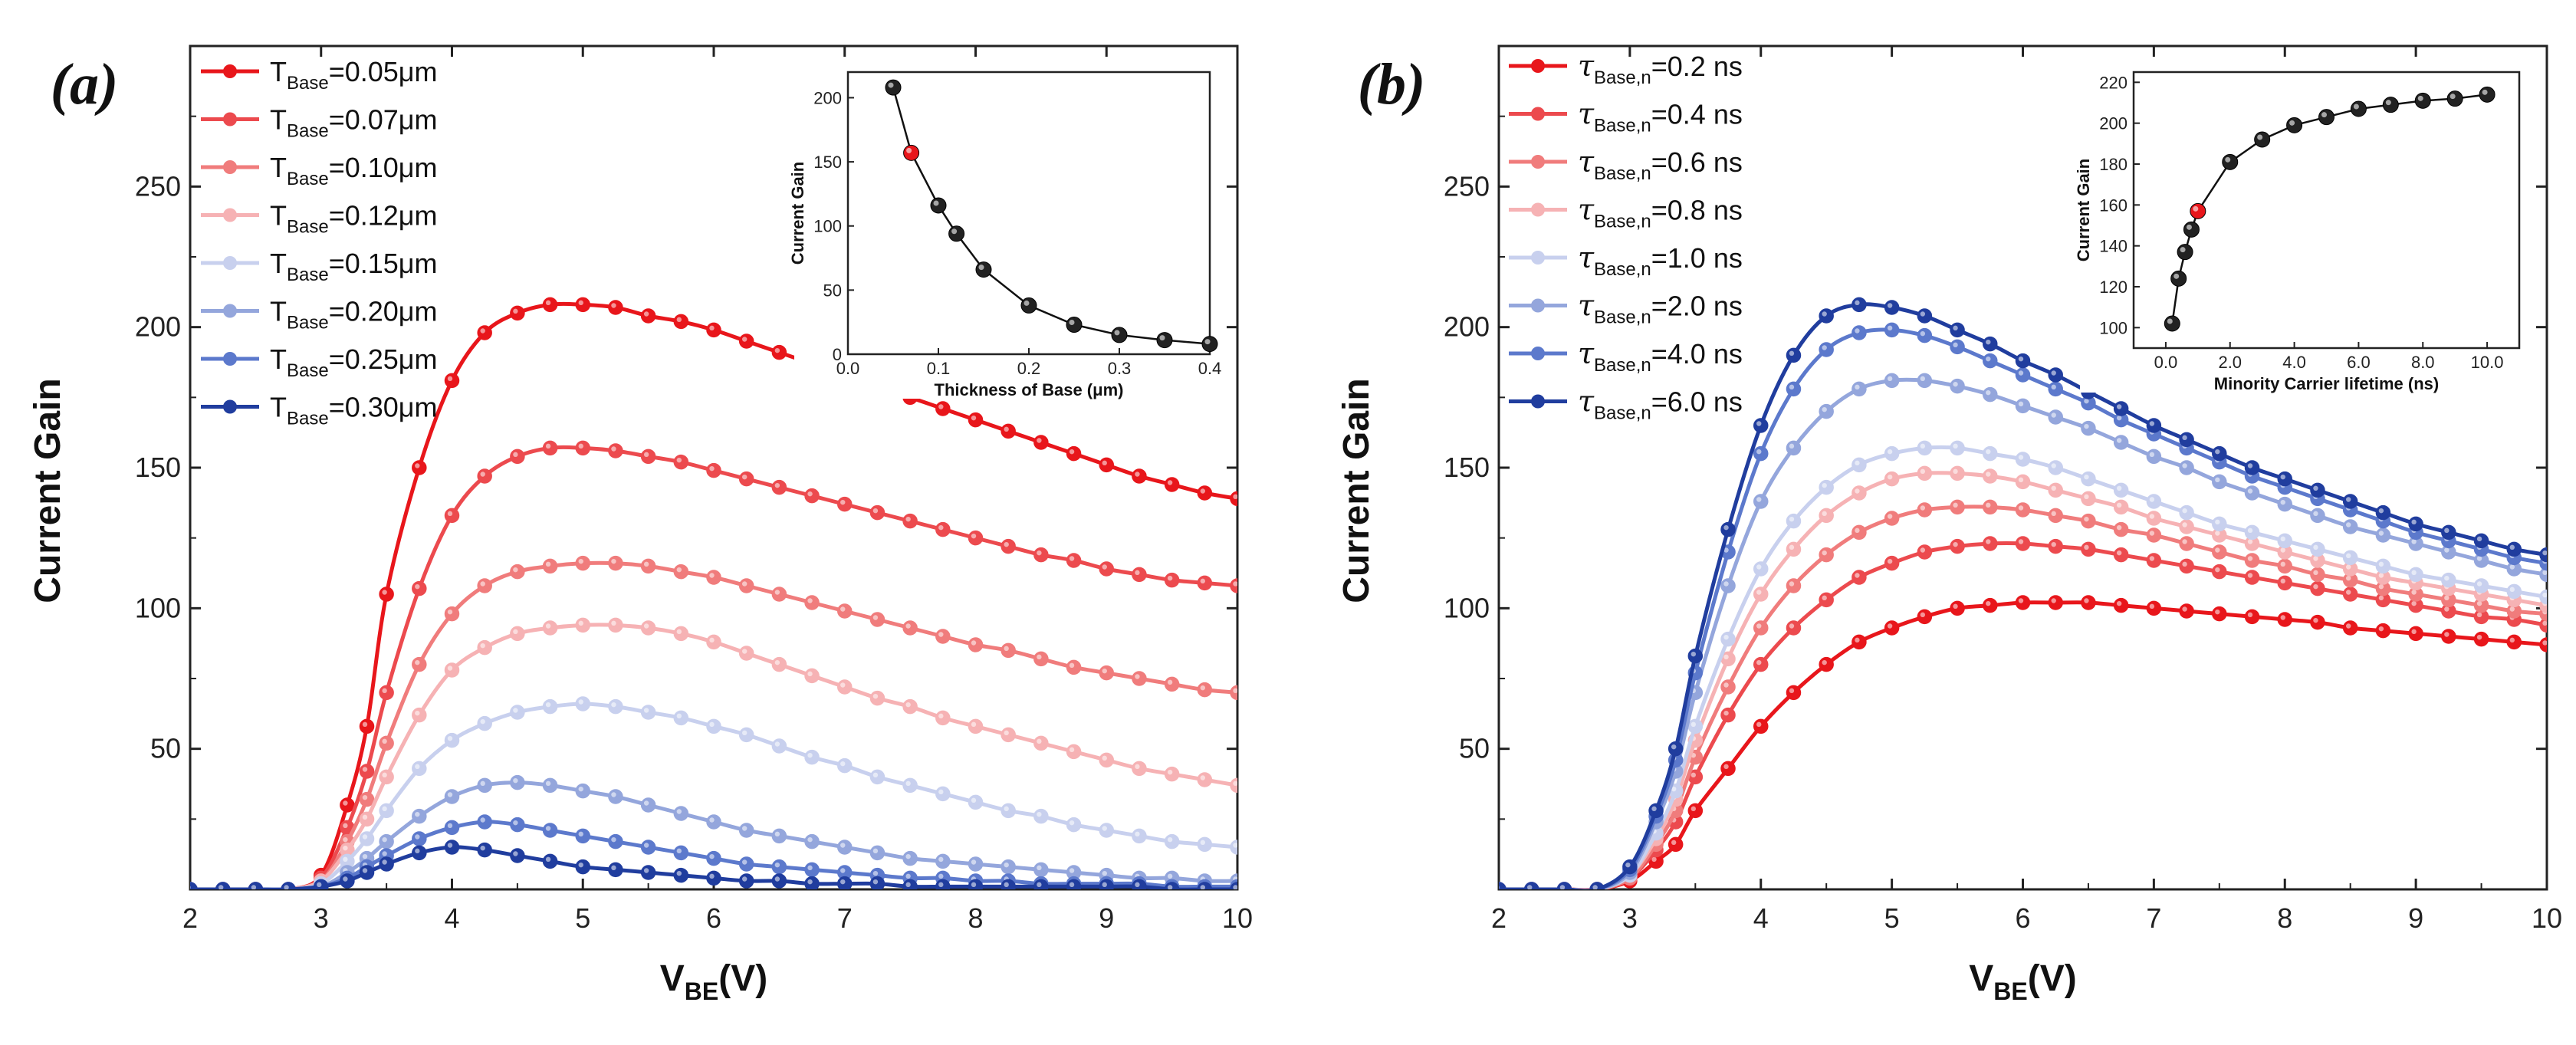 The width and height of the screenshot is (2576, 1045). Describe the element at coordinates (1238, 918) in the screenshot. I see `x-tick-label: 10` at that location.